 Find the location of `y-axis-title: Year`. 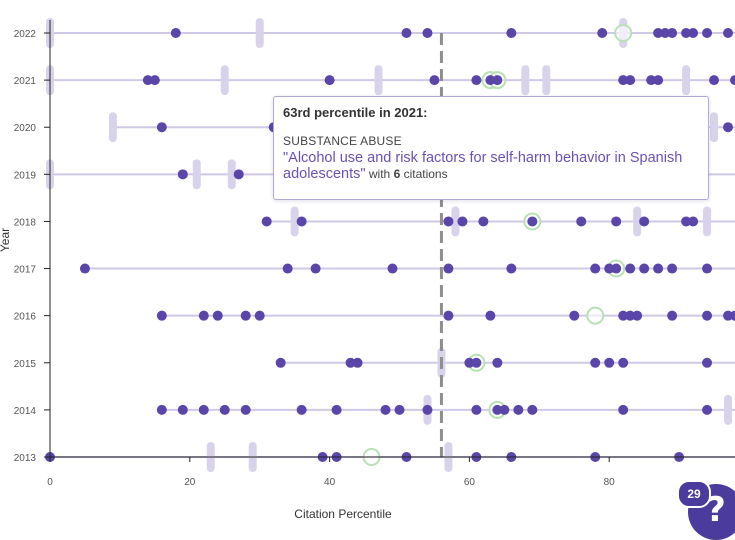

y-axis-title: Year is located at coordinates (6, 240).